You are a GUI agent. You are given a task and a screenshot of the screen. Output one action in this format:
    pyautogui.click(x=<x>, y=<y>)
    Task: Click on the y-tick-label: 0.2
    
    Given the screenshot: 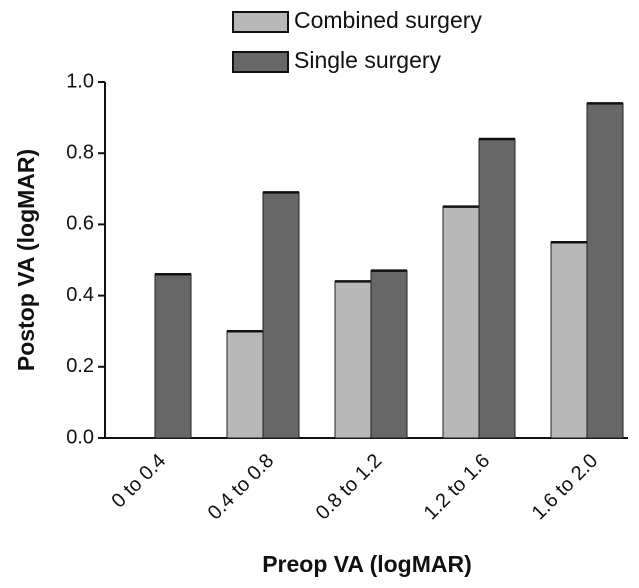 What is the action you would take?
    pyautogui.click(x=80, y=366)
    